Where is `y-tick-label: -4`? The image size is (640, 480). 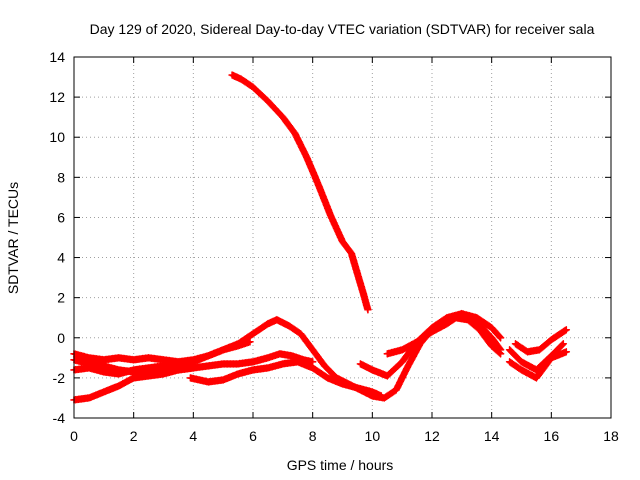
y-tick-label: -4 is located at coordinates (59, 418).